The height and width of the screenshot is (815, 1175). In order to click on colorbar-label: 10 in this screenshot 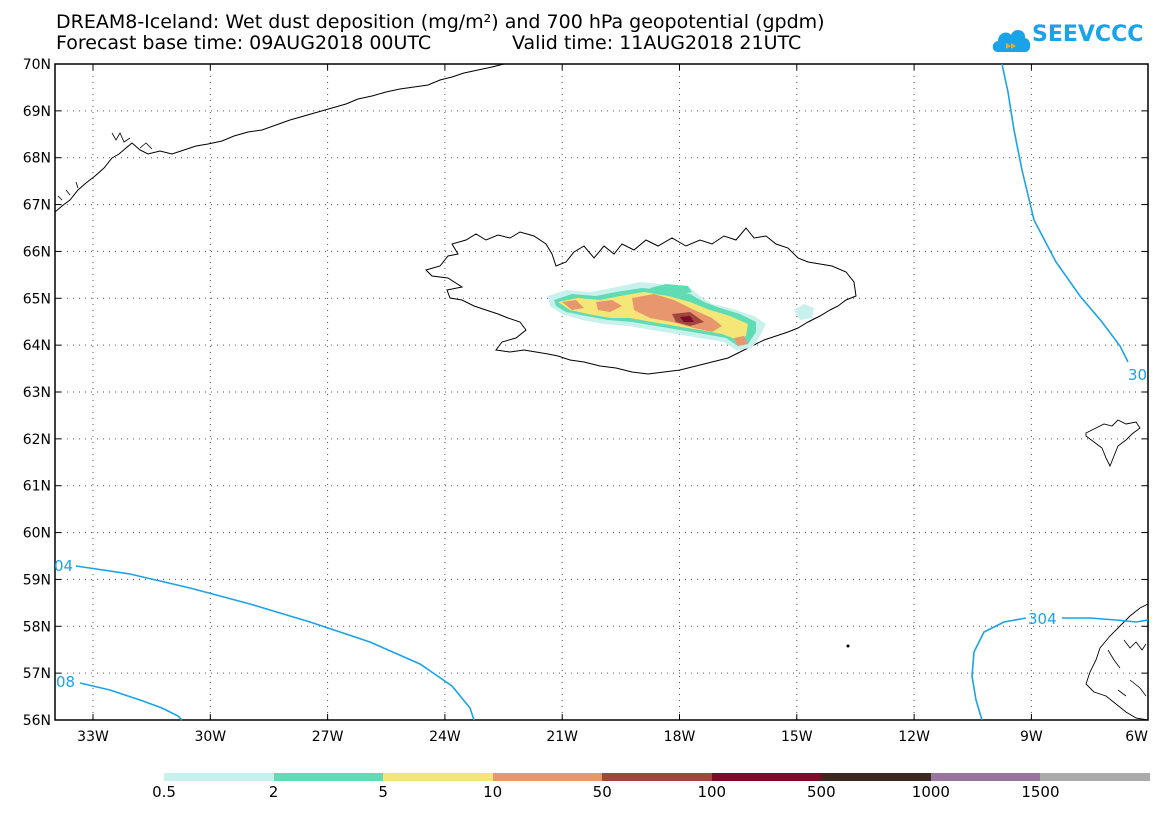, I will do `click(493, 792)`.